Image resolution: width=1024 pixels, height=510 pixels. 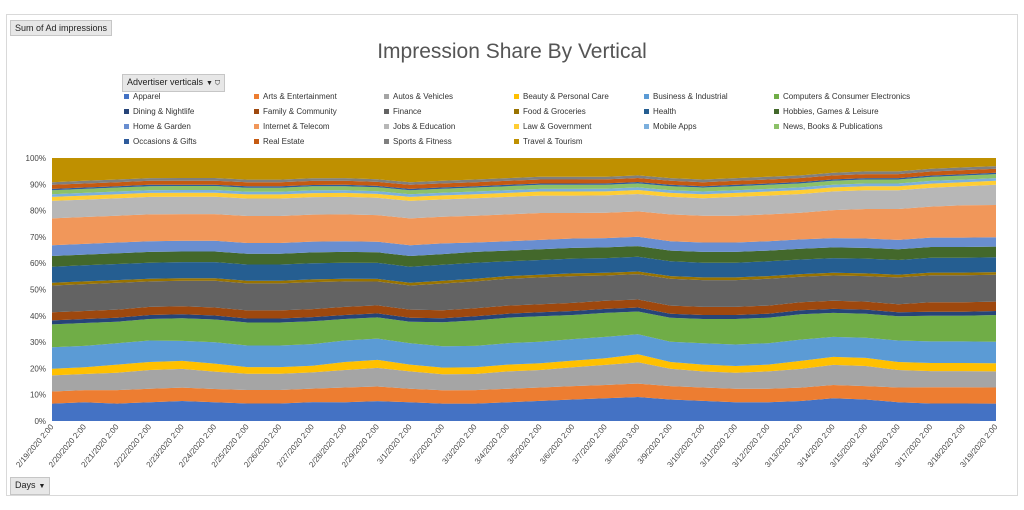 I want to click on area-series-apparel, so click(x=524, y=409).